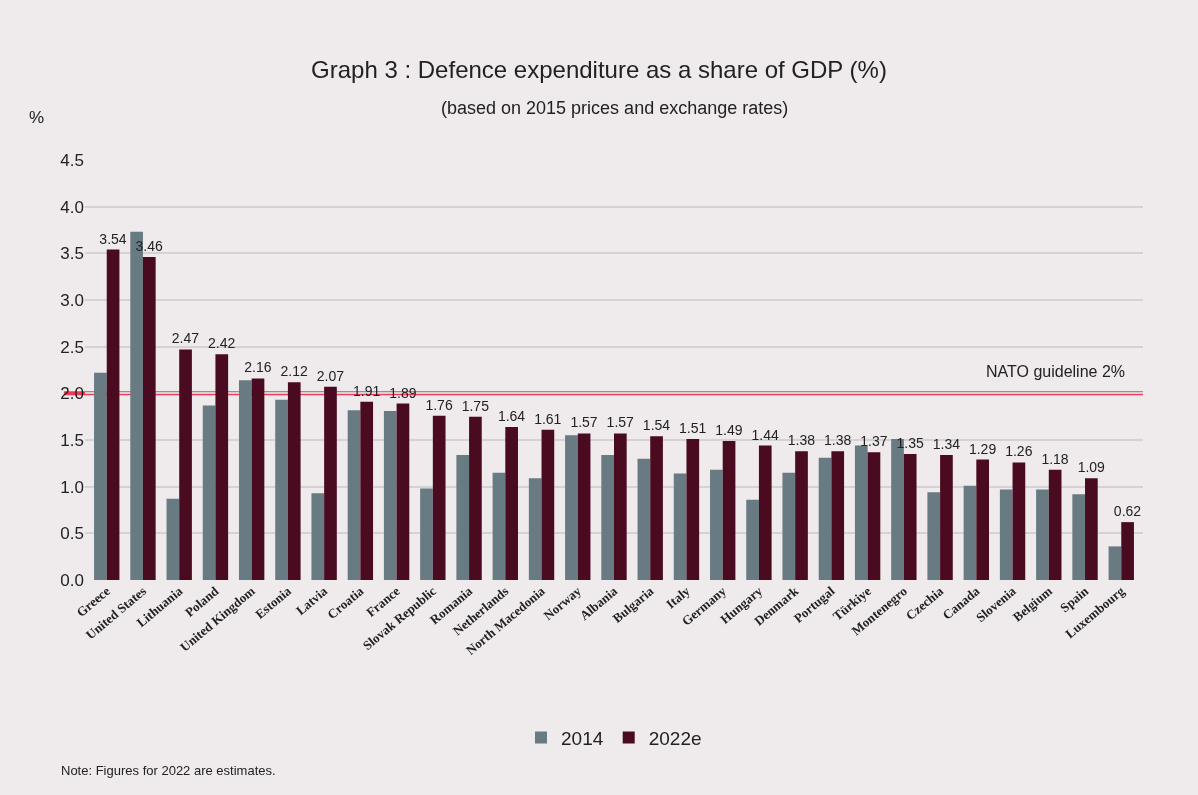 This screenshot has width=1198, height=795. What do you see at coordinates (72, 300) in the screenshot?
I see `y-tick-label: 3.0` at bounding box center [72, 300].